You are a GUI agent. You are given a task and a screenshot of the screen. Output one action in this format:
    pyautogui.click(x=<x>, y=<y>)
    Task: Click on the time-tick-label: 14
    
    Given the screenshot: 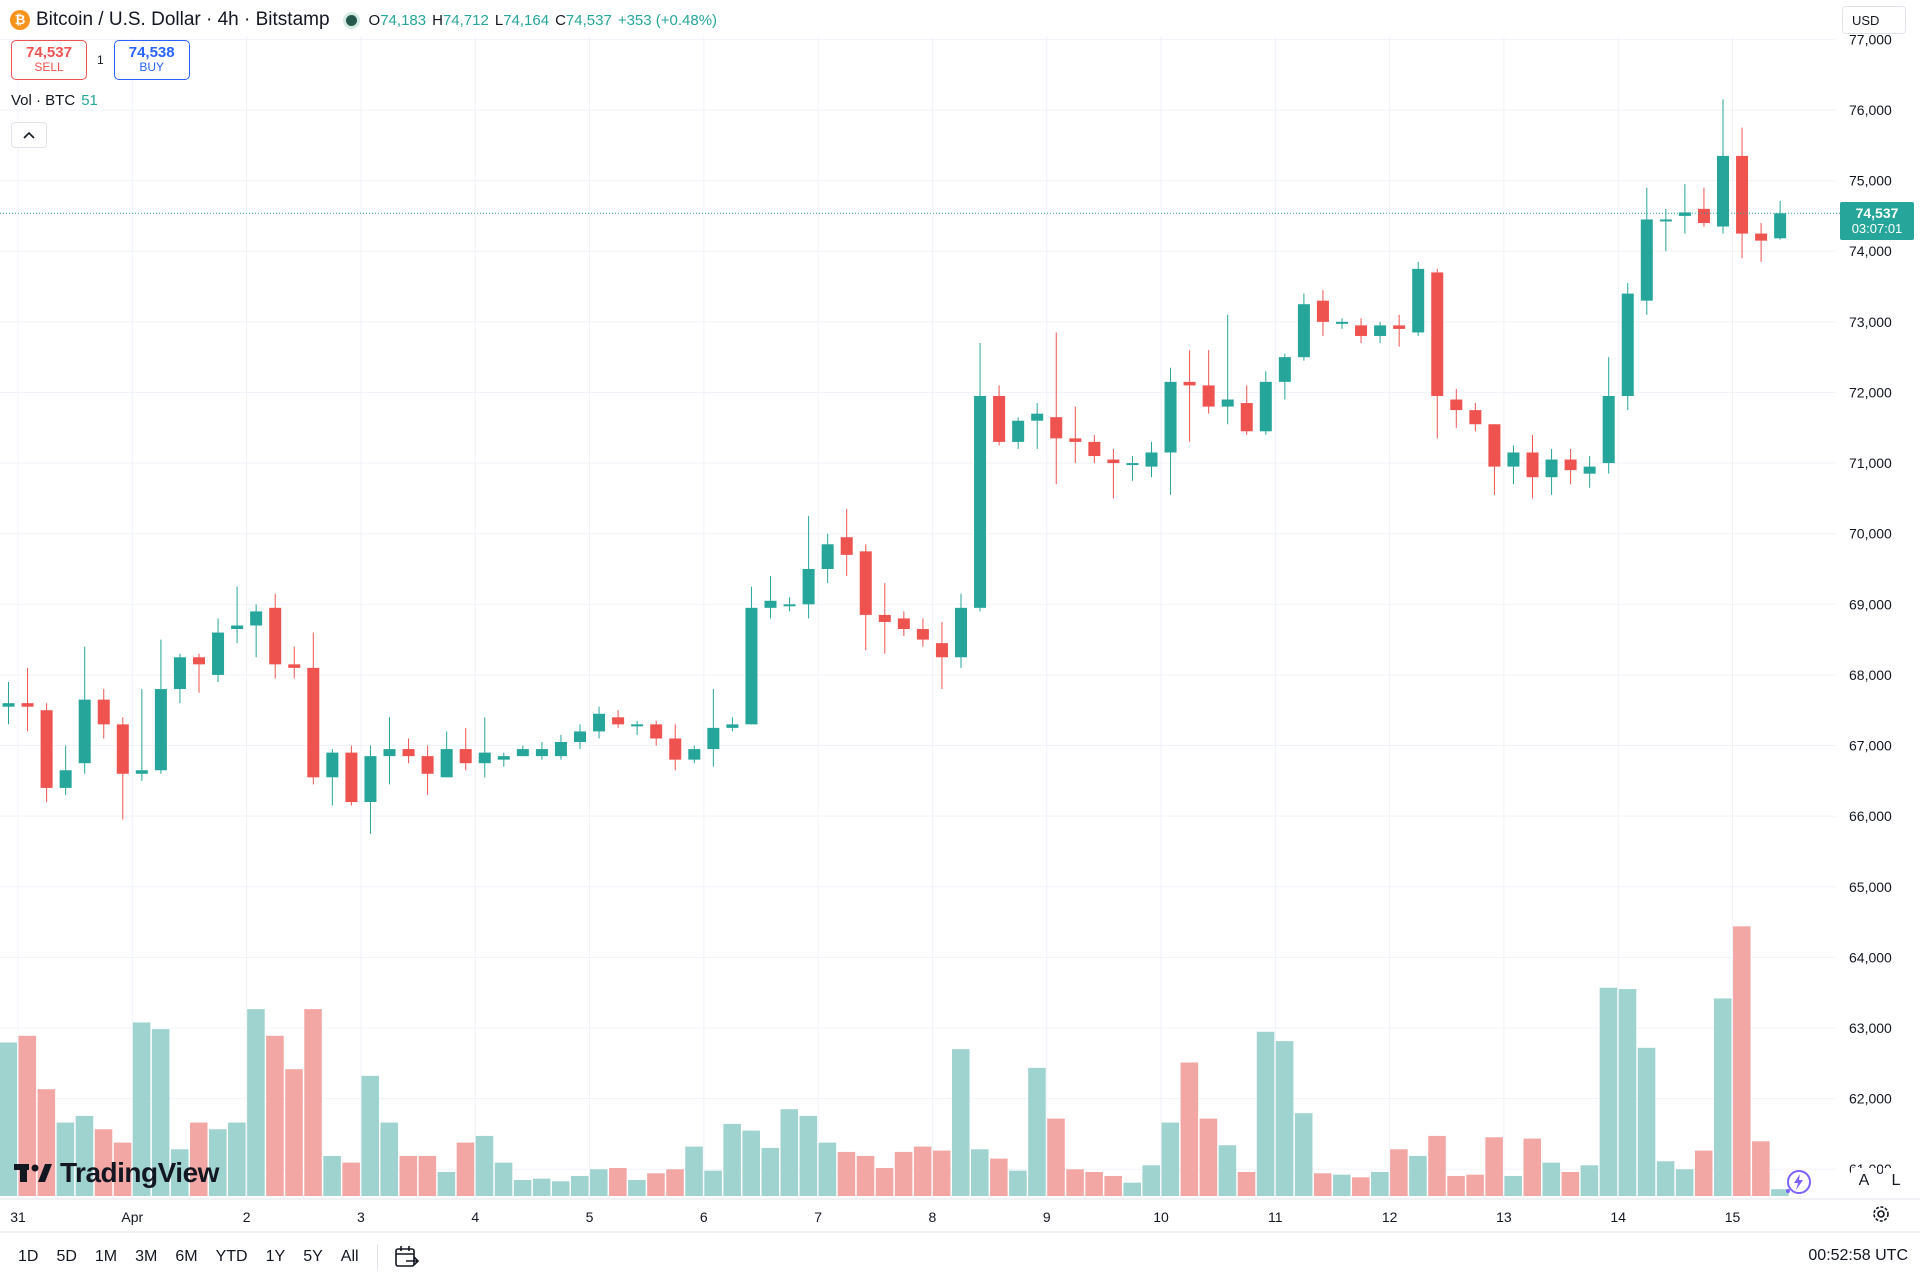 What is the action you would take?
    pyautogui.click(x=1618, y=1217)
    